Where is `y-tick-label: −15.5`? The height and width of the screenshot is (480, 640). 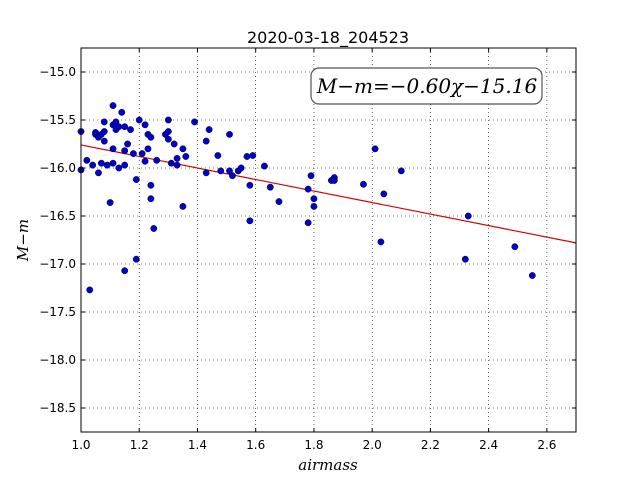
y-tick-label: −15.5 is located at coordinates (57, 120).